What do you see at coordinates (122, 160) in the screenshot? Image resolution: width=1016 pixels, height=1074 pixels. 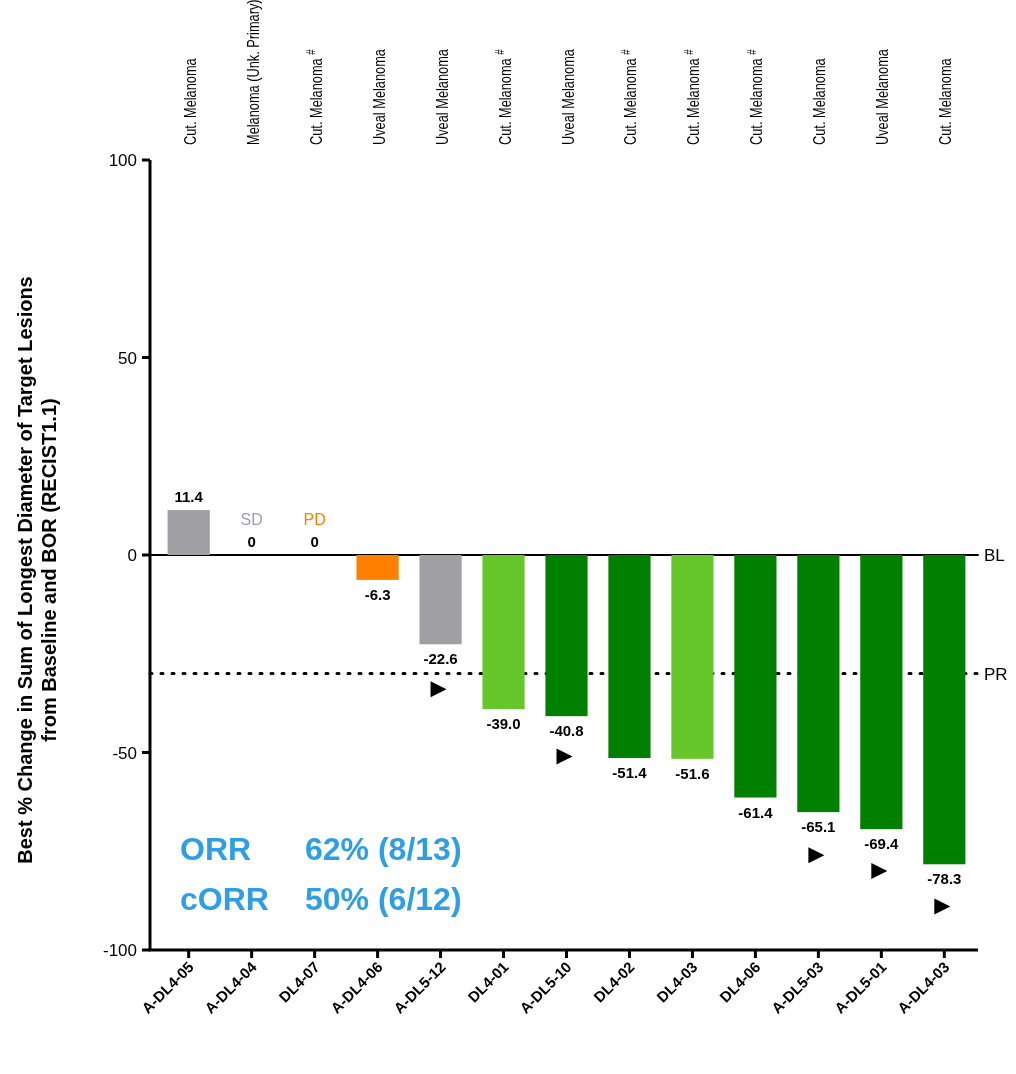 I see `y-tick-label: 100` at bounding box center [122, 160].